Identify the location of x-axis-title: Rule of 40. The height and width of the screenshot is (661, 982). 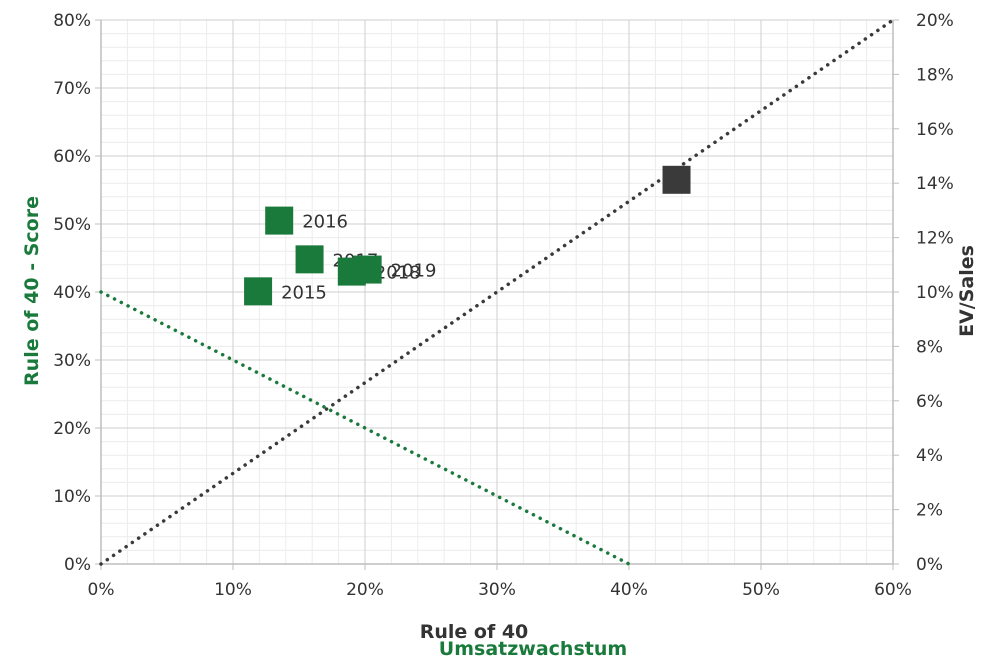
(474, 632).